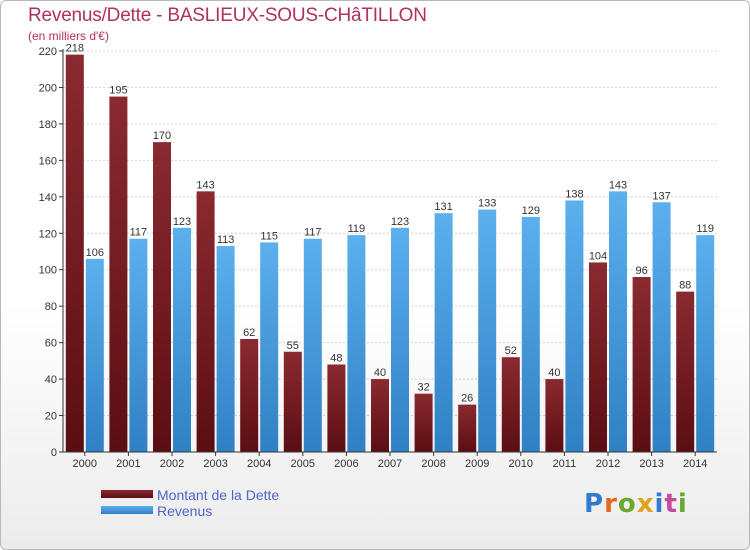 The height and width of the screenshot is (550, 750). Describe the element at coordinates (423, 388) in the screenshot. I see `data-label-debt-2008: 32` at that location.